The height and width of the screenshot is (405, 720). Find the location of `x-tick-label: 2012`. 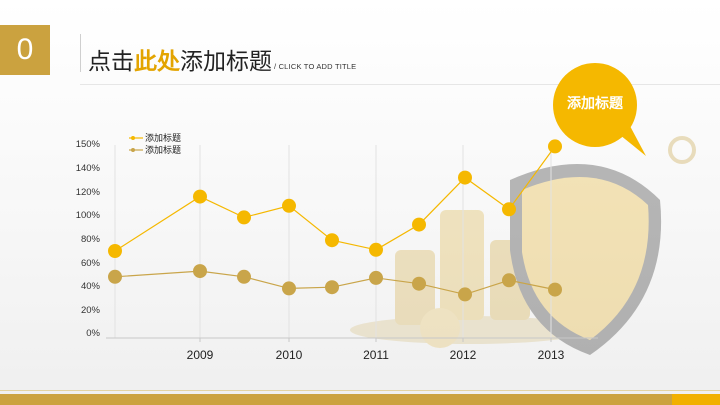

x-tick-label: 2012 is located at coordinates (463, 355).